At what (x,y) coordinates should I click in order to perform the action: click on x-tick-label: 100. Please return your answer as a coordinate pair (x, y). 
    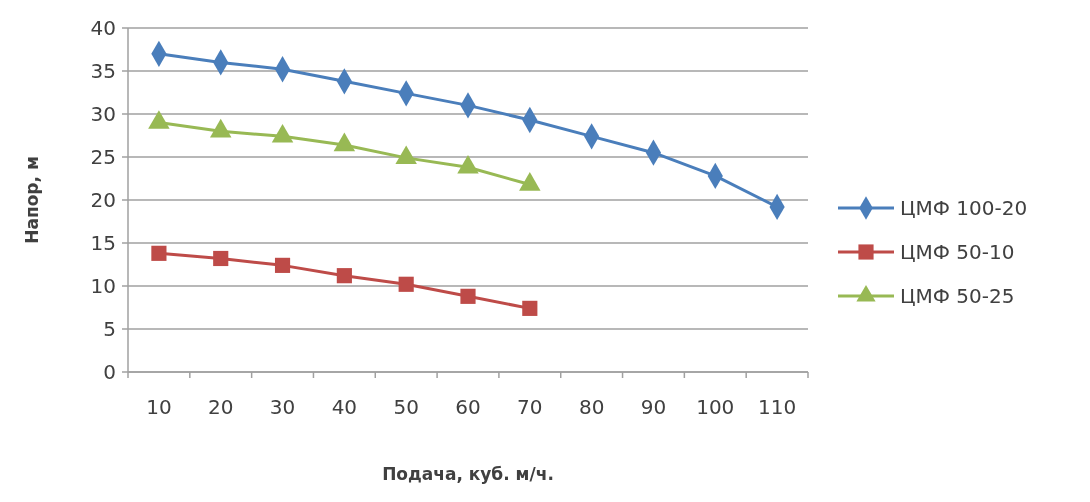
    Looking at the image, I should click on (715, 407).